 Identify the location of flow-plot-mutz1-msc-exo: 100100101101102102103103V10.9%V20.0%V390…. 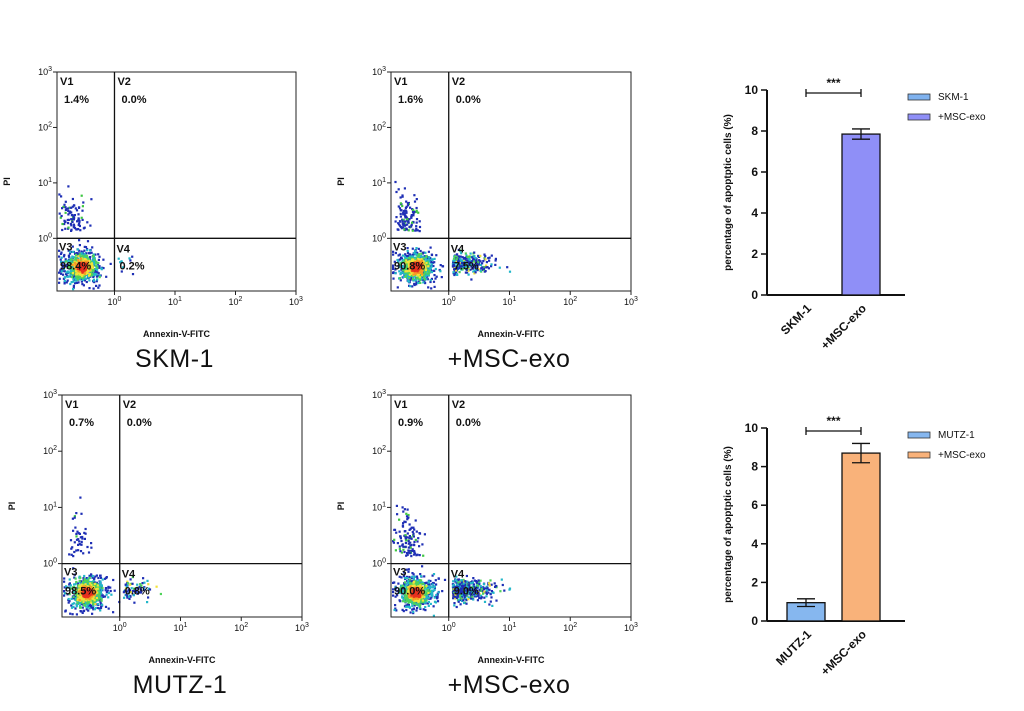
(487, 544).